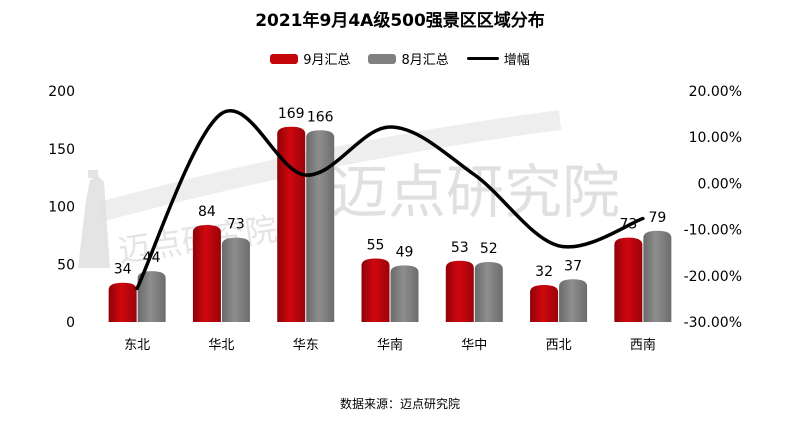 The image size is (800, 421). What do you see at coordinates (61, 150) in the screenshot?
I see `y-left-tick-3: 150` at bounding box center [61, 150].